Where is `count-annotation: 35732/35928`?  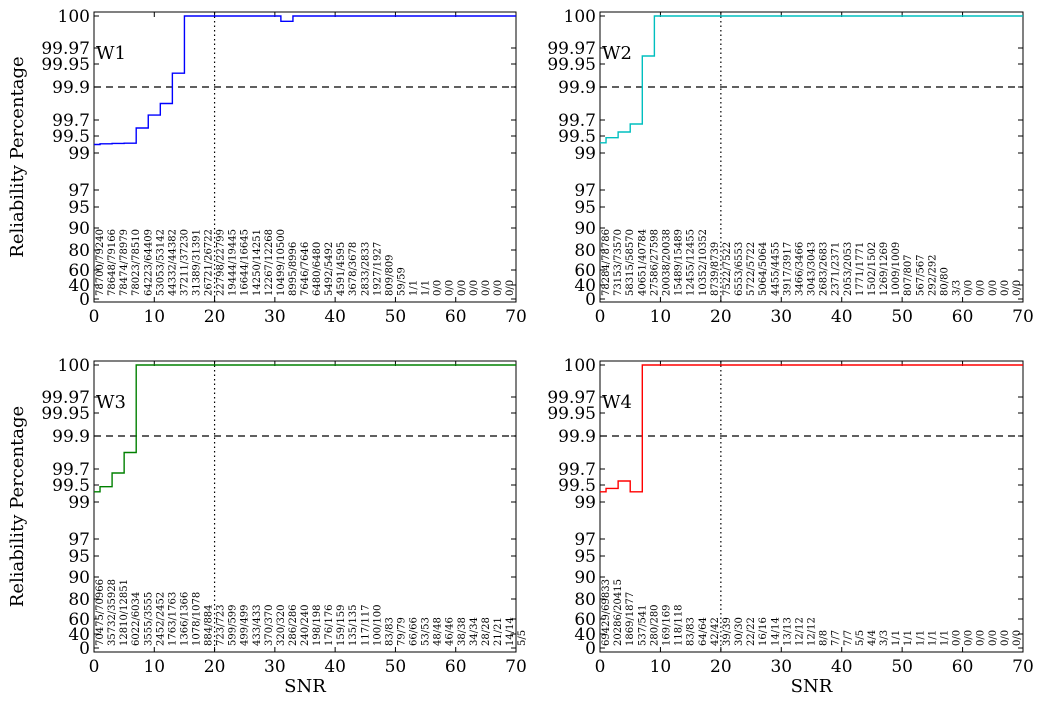 count-annotation: 35732/35928 is located at coordinates (112, 612).